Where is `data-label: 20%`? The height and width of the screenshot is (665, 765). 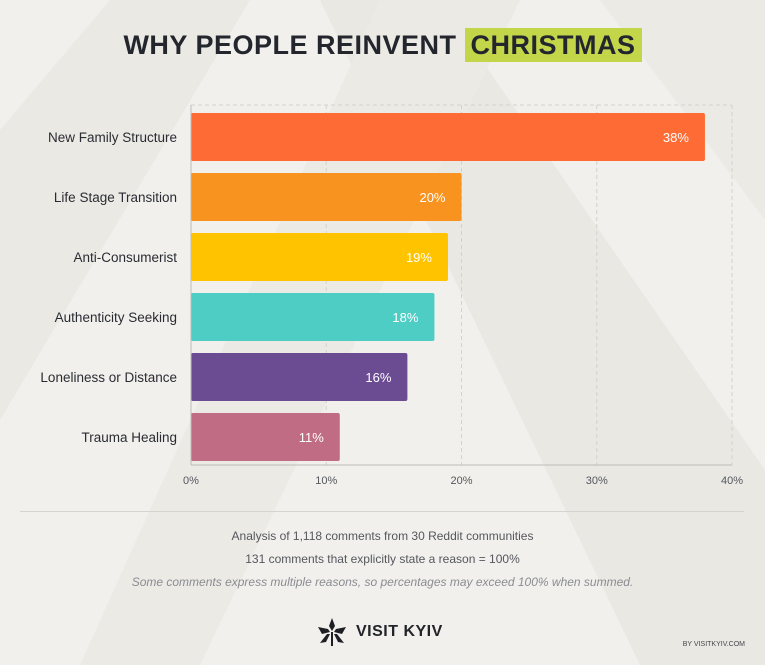
data-label: 20% is located at coordinates (432, 197).